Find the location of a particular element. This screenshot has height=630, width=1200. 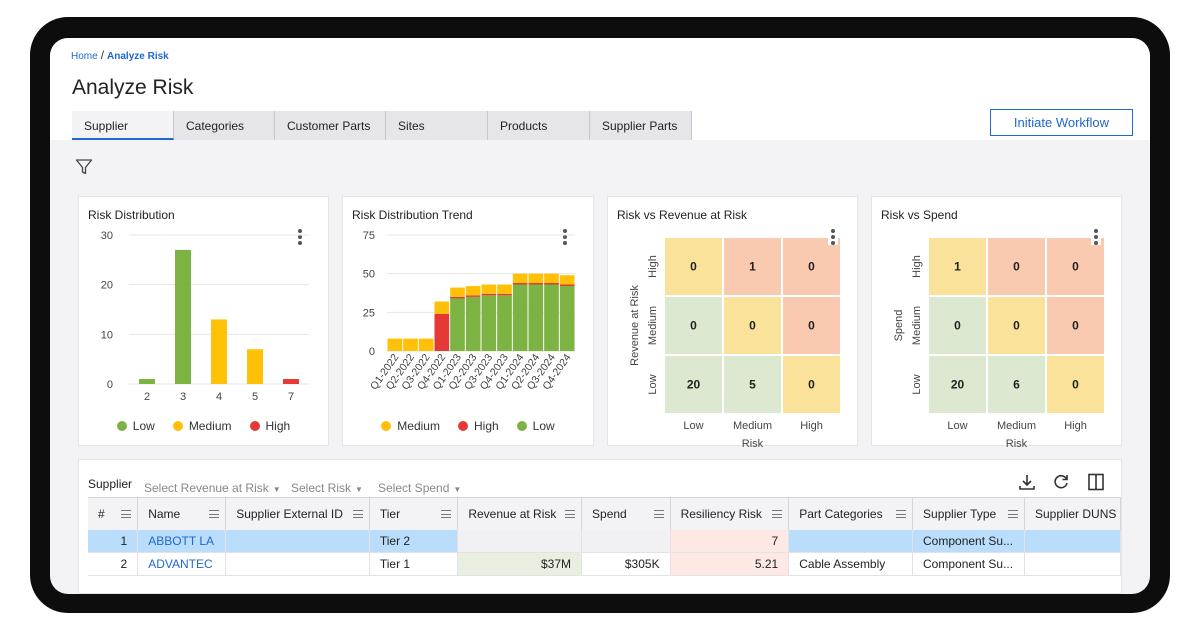

column-header: Supplier DUNS is located at coordinates (1072, 513).